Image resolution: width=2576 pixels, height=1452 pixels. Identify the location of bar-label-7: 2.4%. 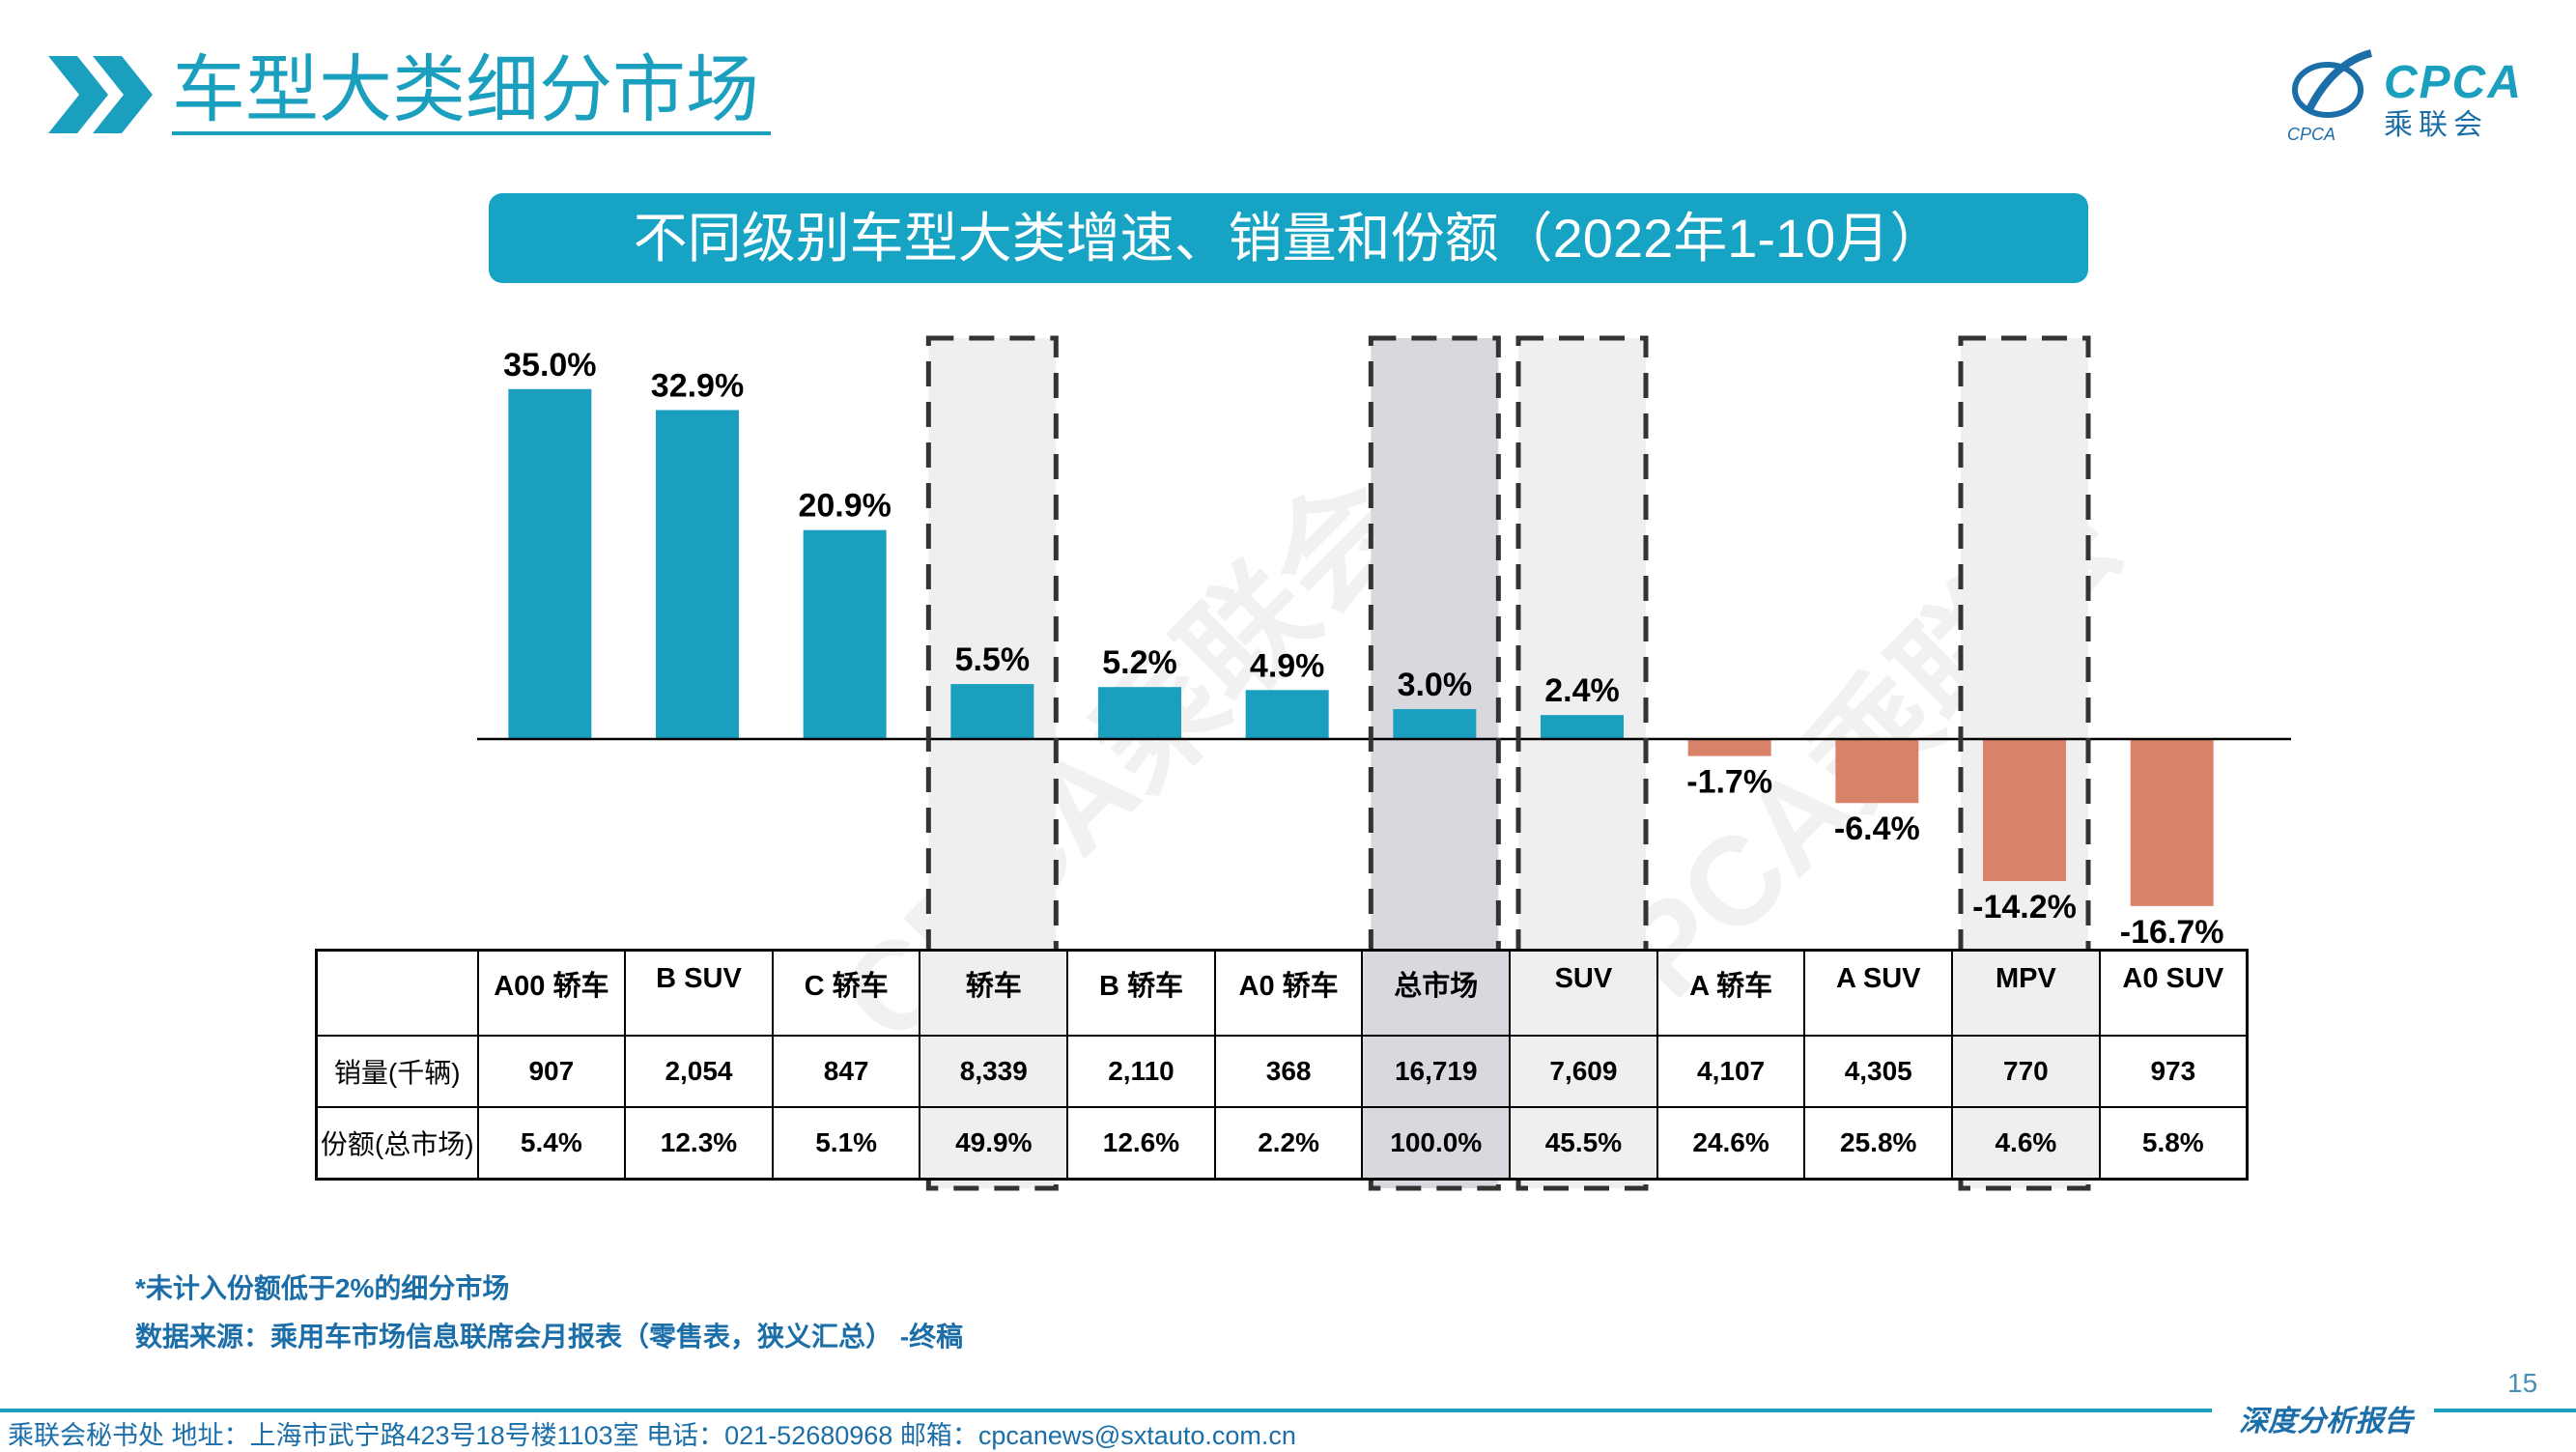
(1582, 690).